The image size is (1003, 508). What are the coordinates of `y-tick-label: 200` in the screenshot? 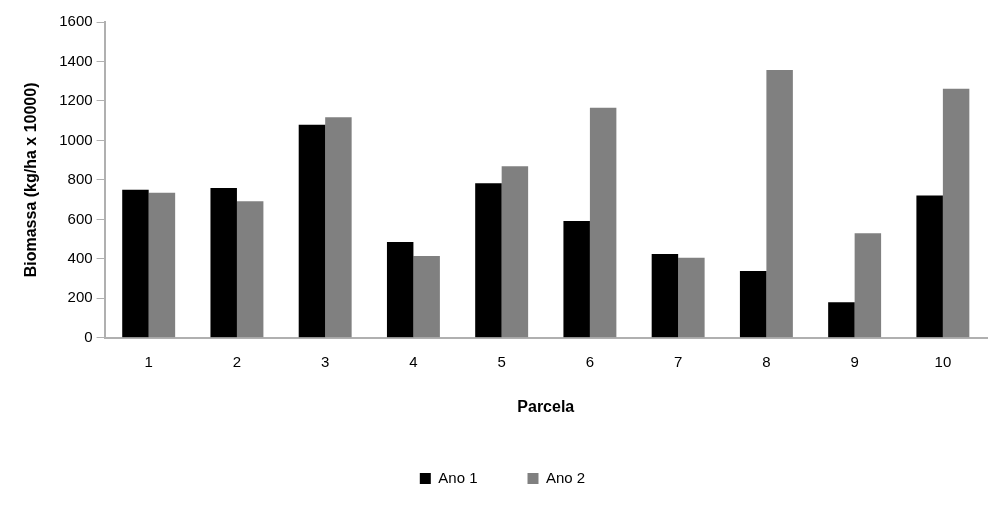 It's located at (80, 297).